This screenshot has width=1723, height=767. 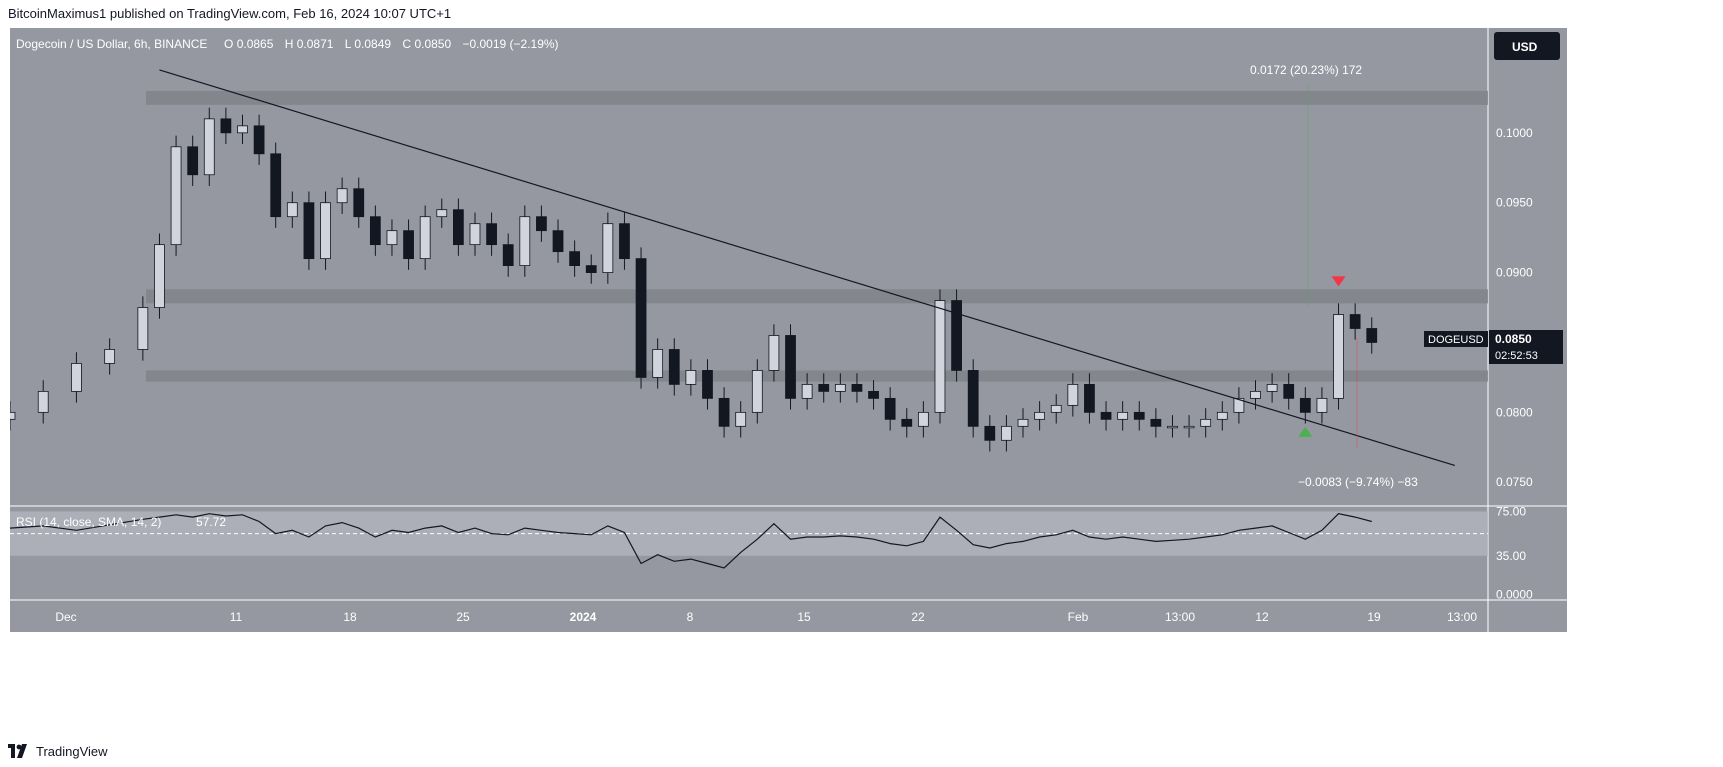 I want to click on time-tick-label: Feb, so click(x=1078, y=617).